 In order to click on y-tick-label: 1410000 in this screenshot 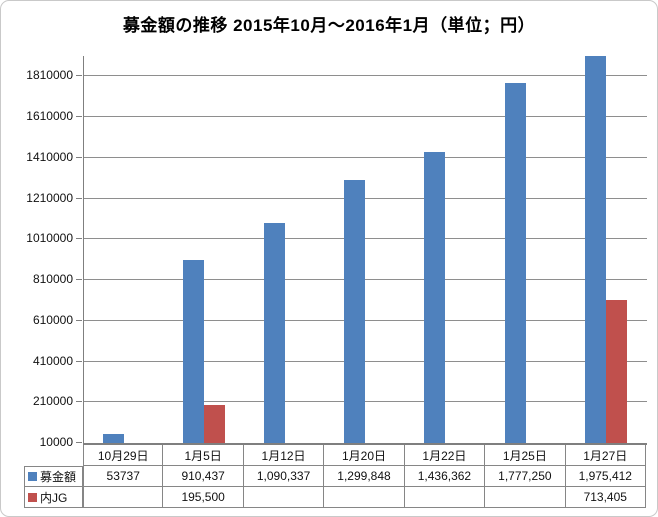, I will do `click(49, 156)`.